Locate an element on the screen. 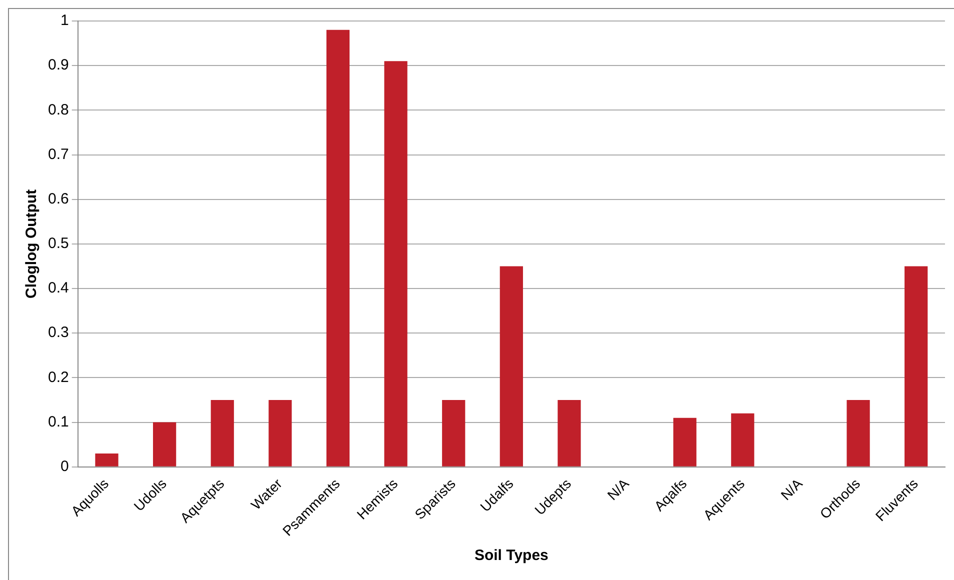  y-tick-label: 0 is located at coordinates (64, 466).